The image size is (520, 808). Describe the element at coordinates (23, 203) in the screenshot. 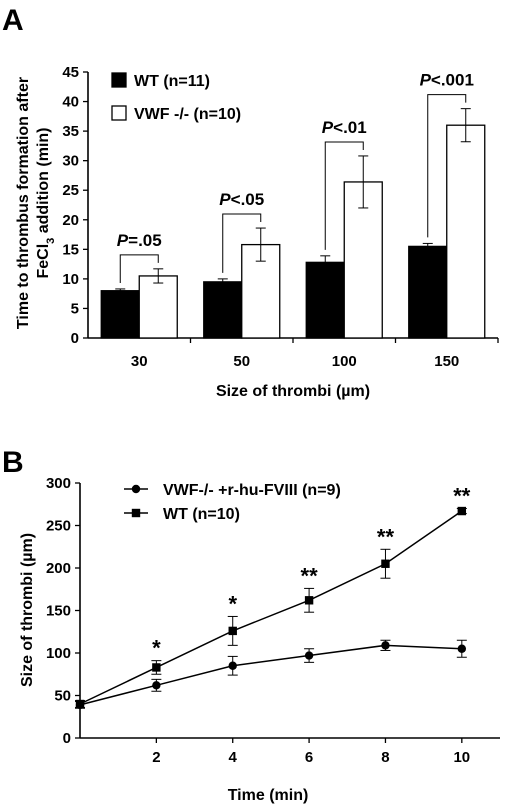

I see `chart-a-ylabel-line1: Time to thrombus formation after` at that location.